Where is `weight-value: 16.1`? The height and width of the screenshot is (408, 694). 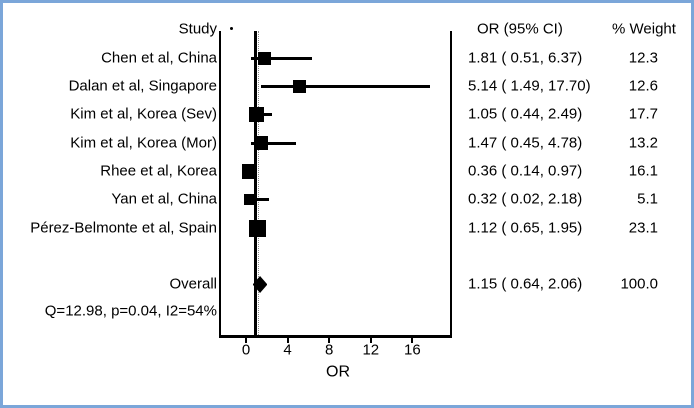 weight-value: 16.1 is located at coordinates (643, 171).